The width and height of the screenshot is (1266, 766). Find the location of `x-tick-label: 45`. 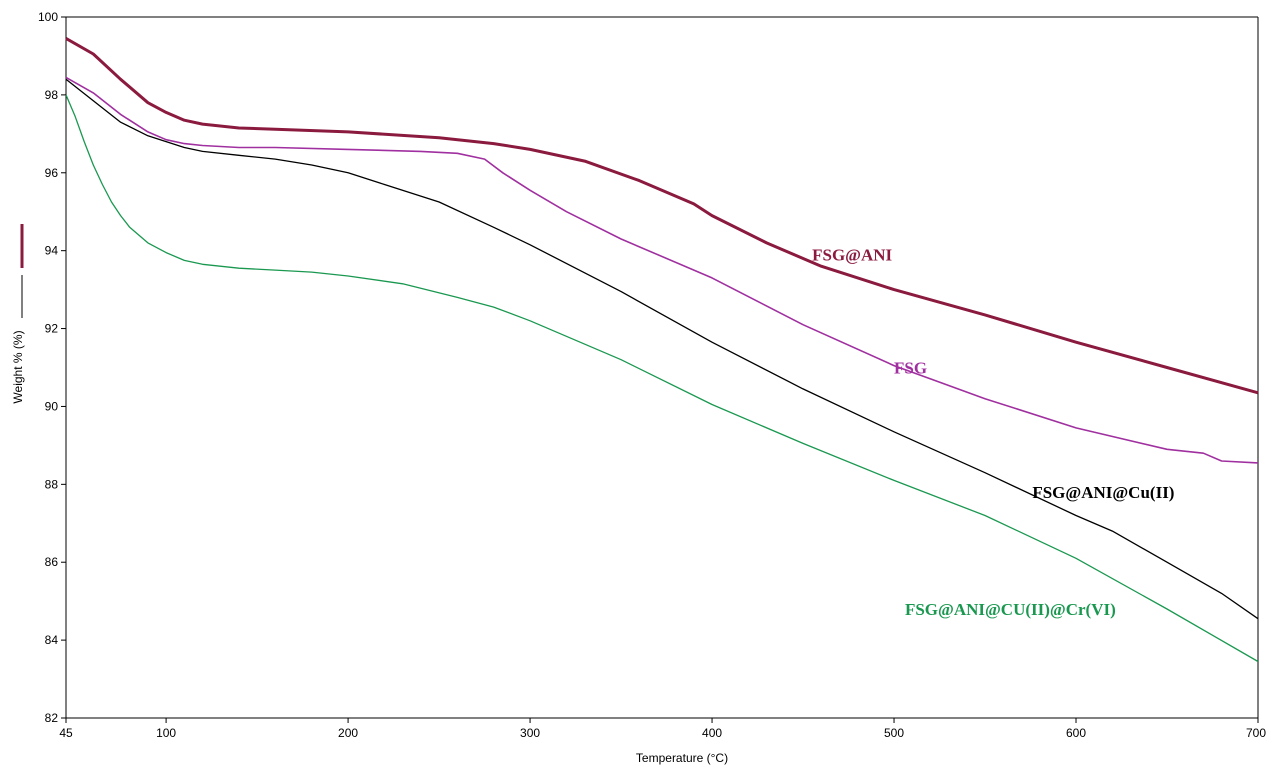

x-tick-label: 45 is located at coordinates (66, 733).